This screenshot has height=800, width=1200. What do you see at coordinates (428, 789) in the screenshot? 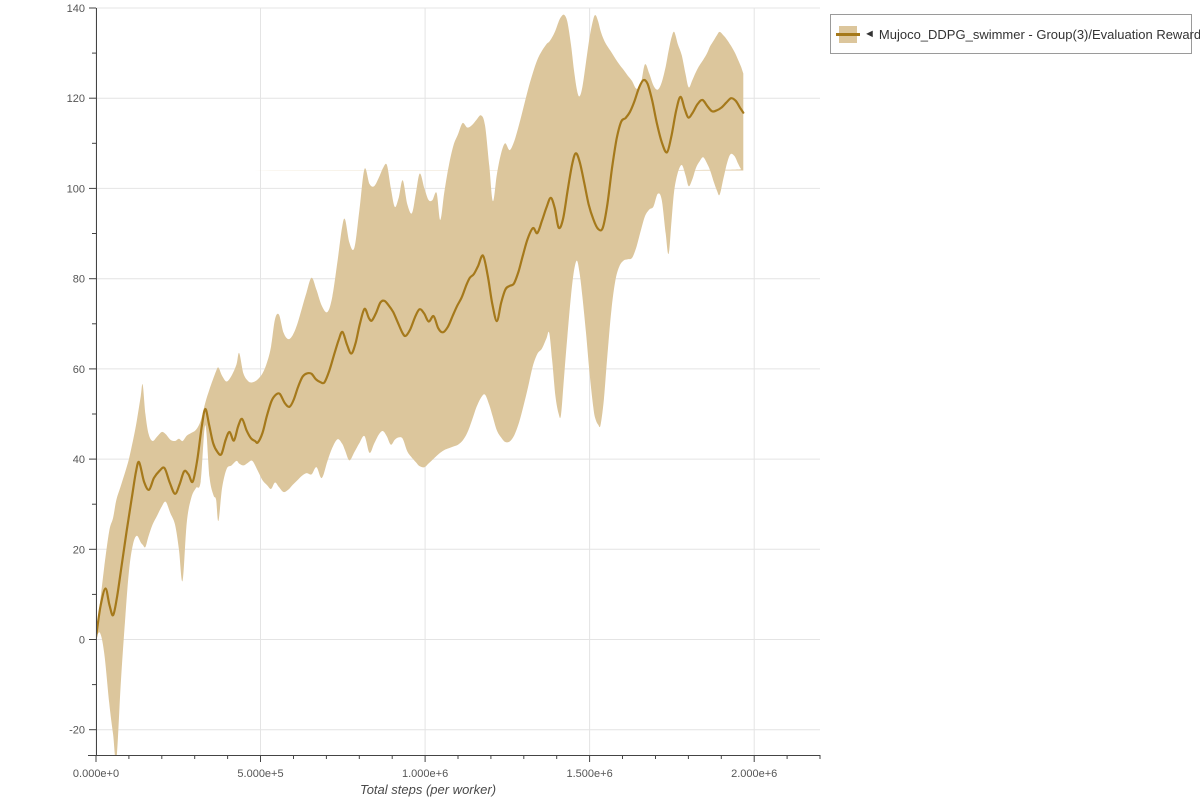
I see `x-axis-title: Total steps (per worker)` at bounding box center [428, 789].